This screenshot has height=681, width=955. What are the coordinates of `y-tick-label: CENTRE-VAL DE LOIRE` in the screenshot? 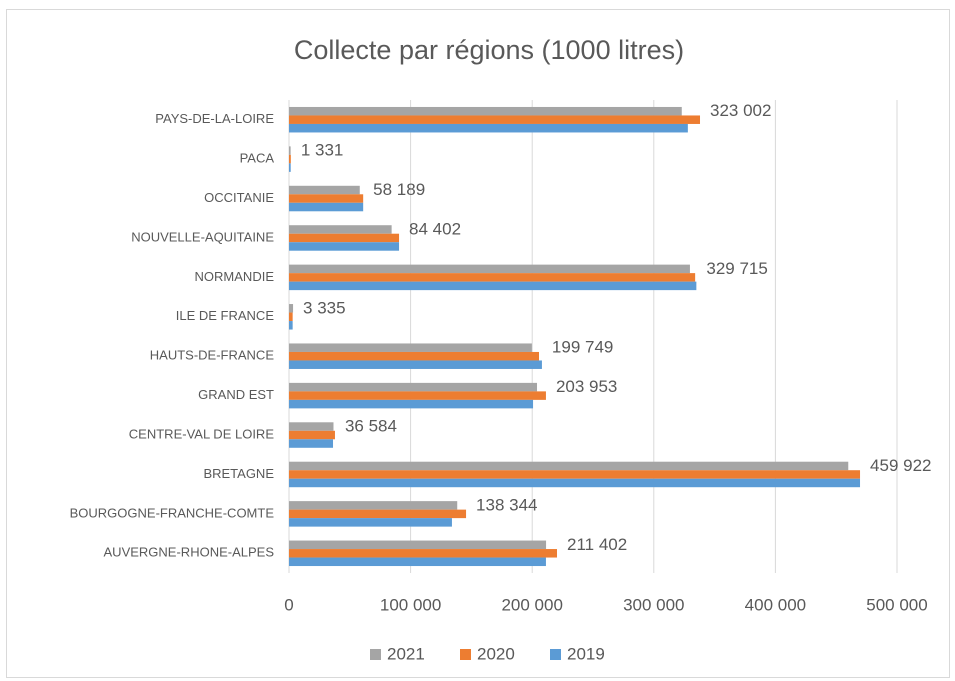 It's located at (202, 433).